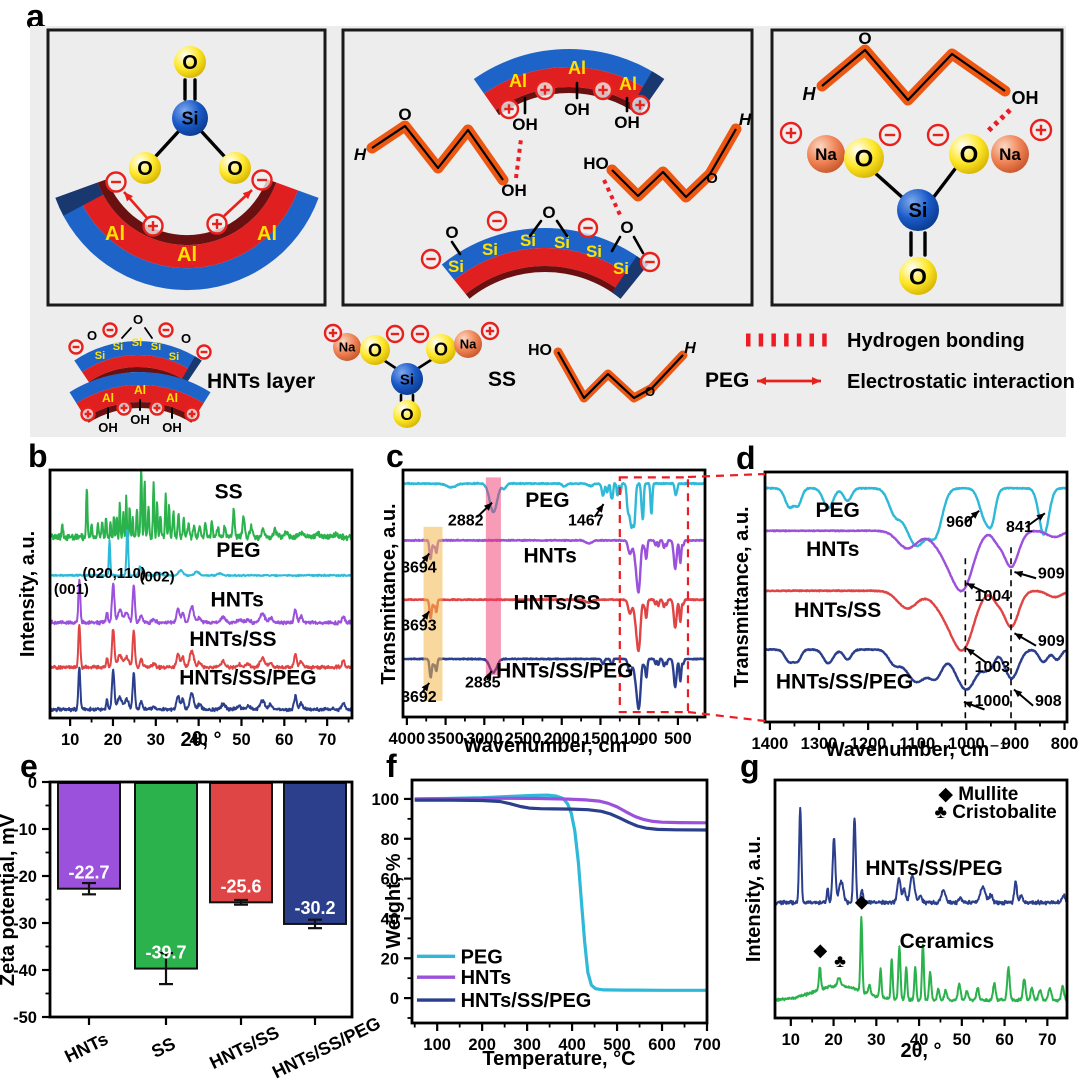 This screenshot has height=1082, width=1080. I want to click on svg-text: 960, so click(959, 522).